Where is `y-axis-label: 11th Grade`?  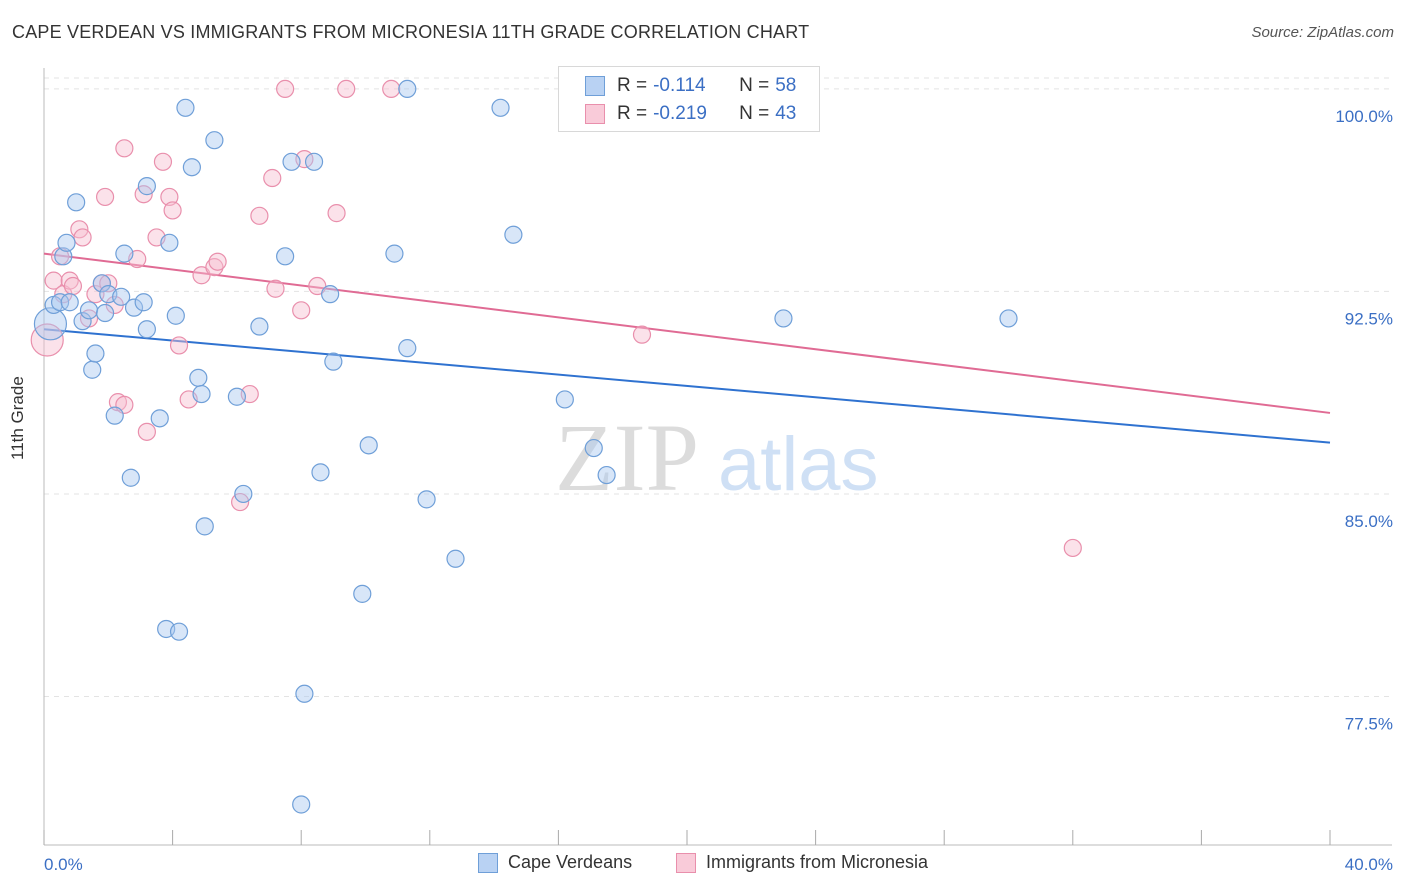
y-axis-label: 11th Grade is located at coordinates (17, 418).